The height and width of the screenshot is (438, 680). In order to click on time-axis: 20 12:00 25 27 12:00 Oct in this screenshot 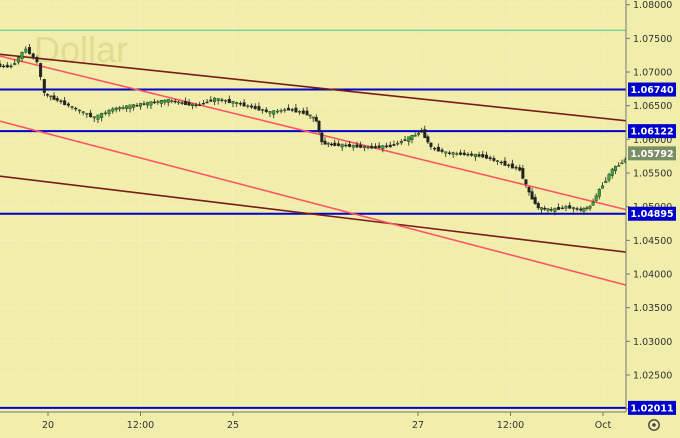, I will do `click(326, 421)`.